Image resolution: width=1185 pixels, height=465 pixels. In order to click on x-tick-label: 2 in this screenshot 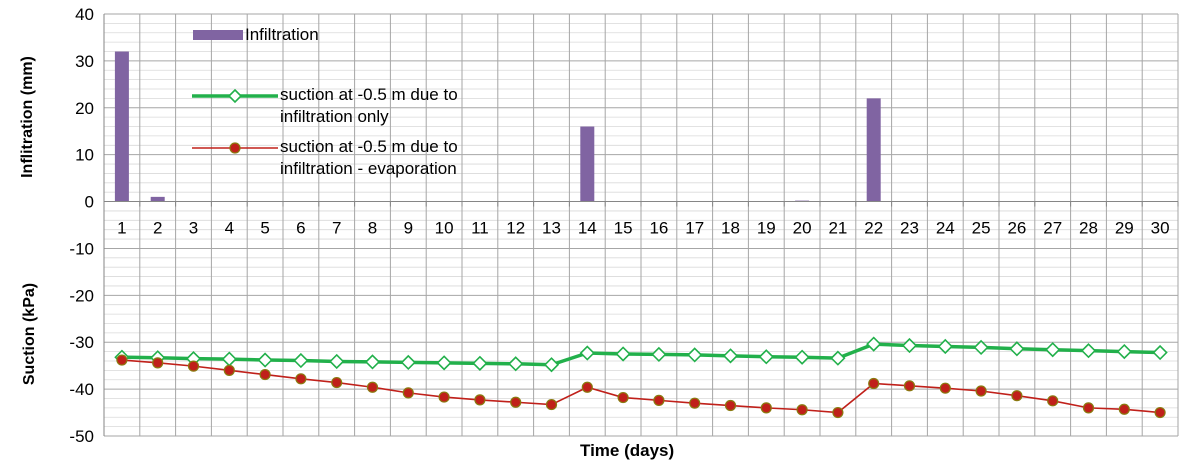, I will do `click(157, 228)`.